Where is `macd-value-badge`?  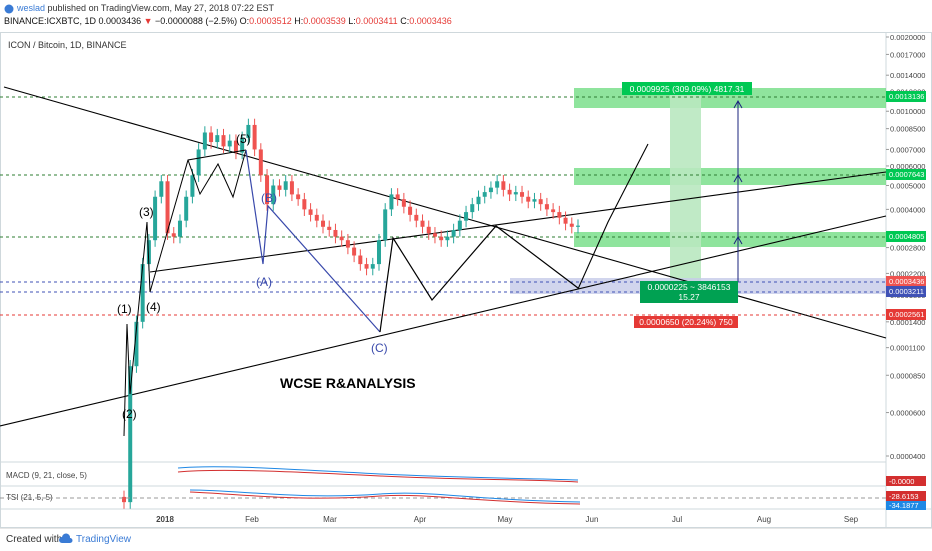
macd-value-badge is located at coordinates (906, 481).